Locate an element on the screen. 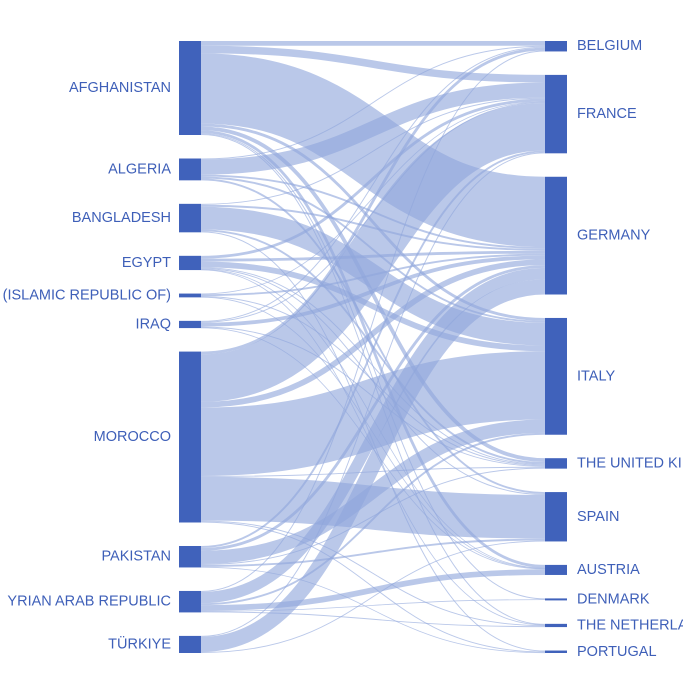 Image resolution: width=683 pixels, height=683 pixels. source-label-turkiye: TÜRKIYE is located at coordinates (139, 643).